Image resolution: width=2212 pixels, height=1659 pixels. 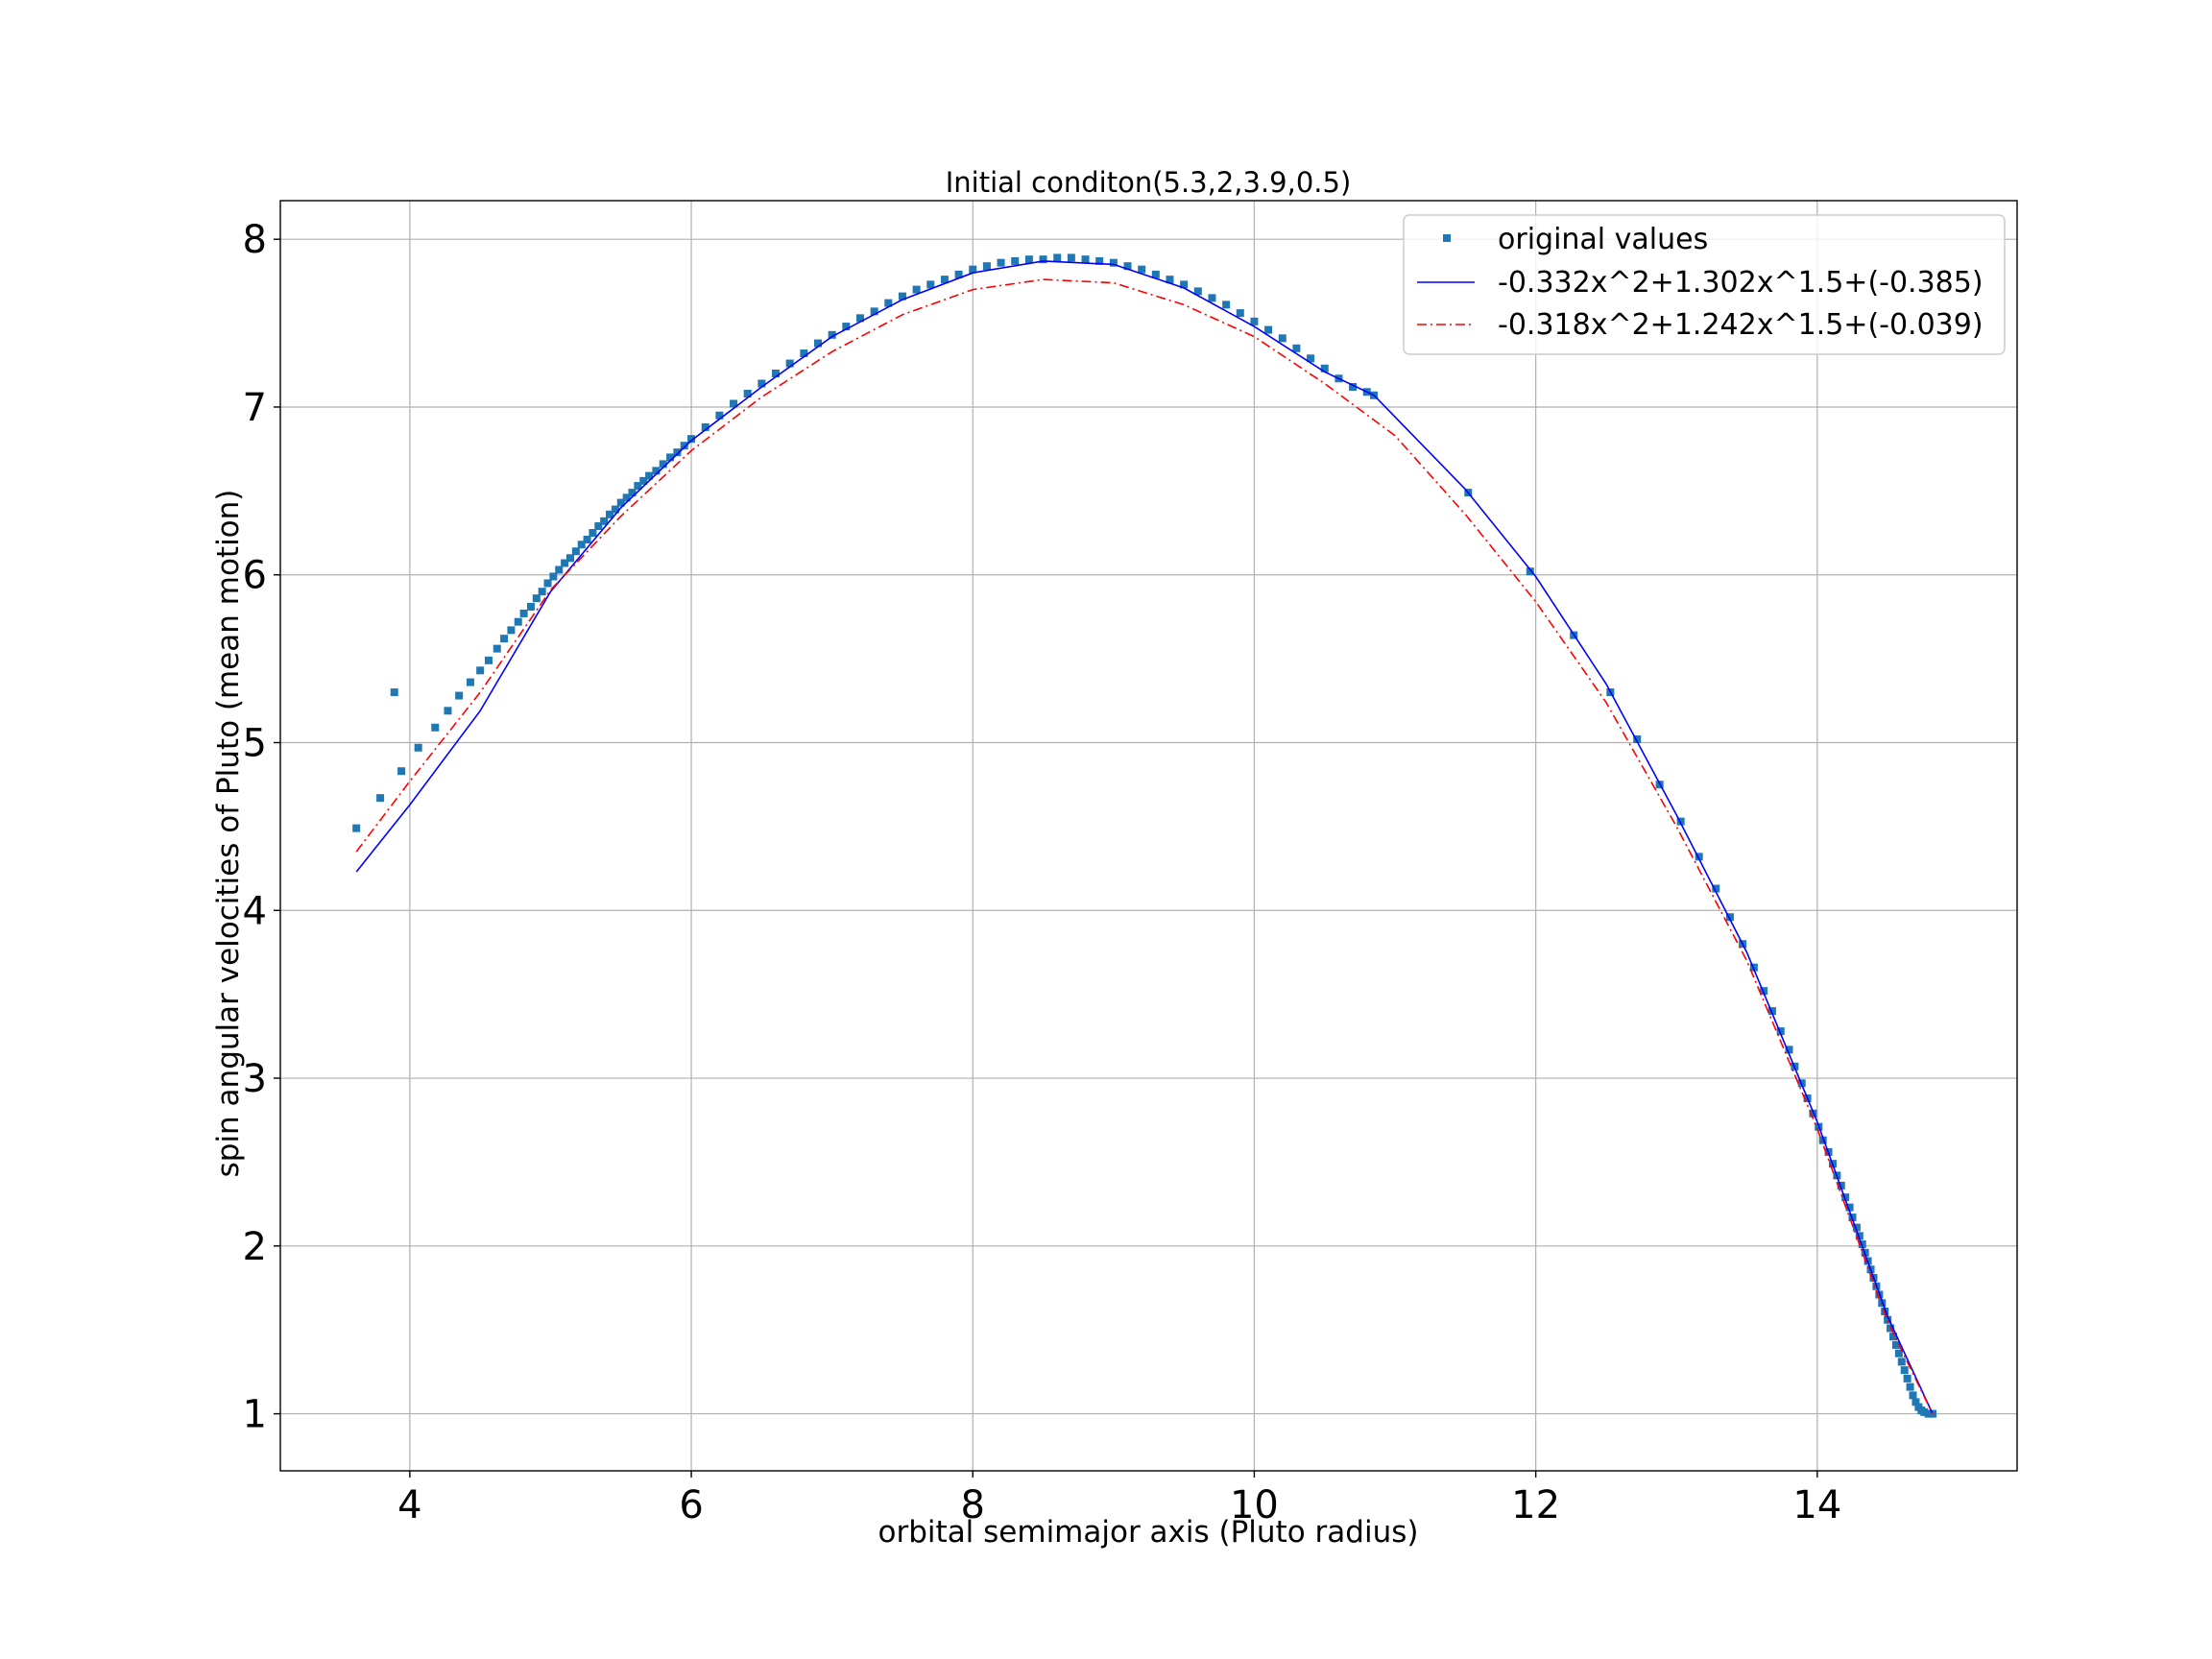 What do you see at coordinates (1149, 182) in the screenshot?
I see `chart-title: Initial conditon(5.3,2,3.9,0.5)` at bounding box center [1149, 182].